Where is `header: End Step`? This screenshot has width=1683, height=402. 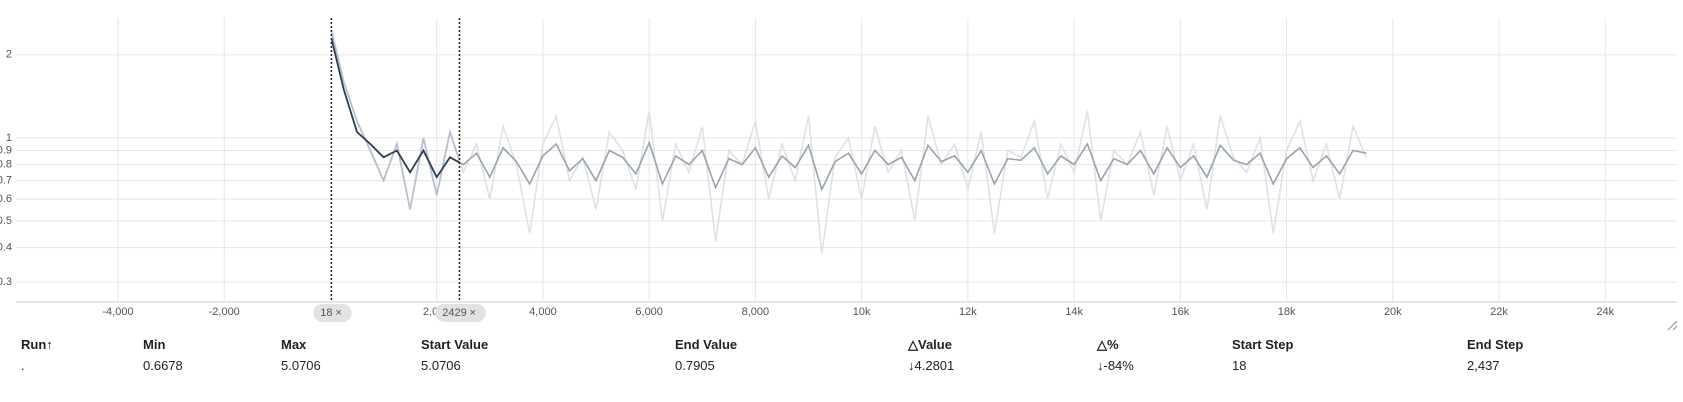
header: End Step is located at coordinates (1495, 344).